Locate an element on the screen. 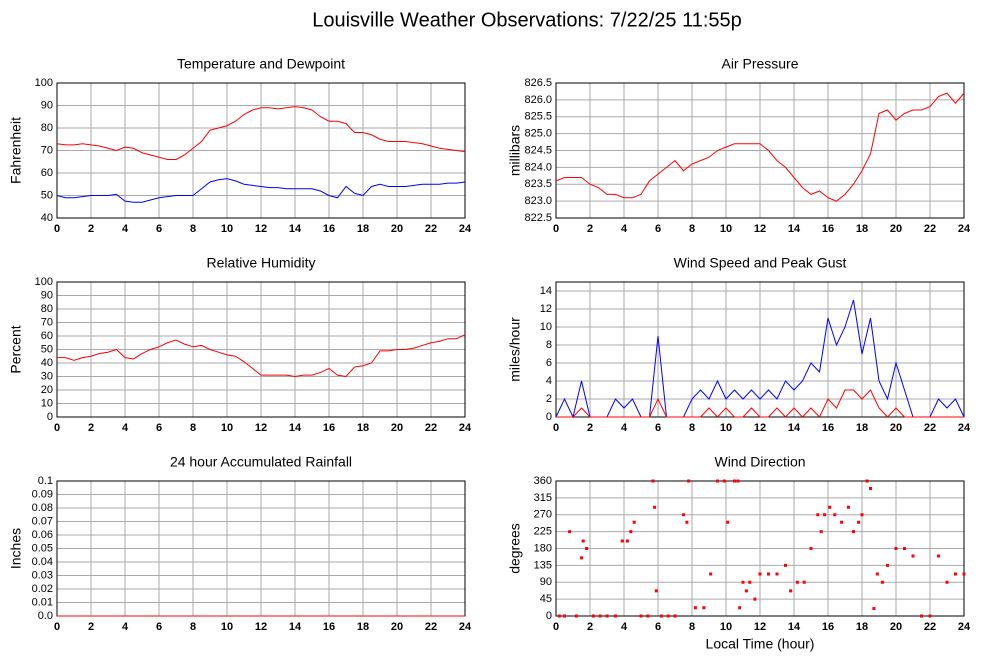 This screenshot has width=1000, height=665. data-line is located at coordinates (760, 403).